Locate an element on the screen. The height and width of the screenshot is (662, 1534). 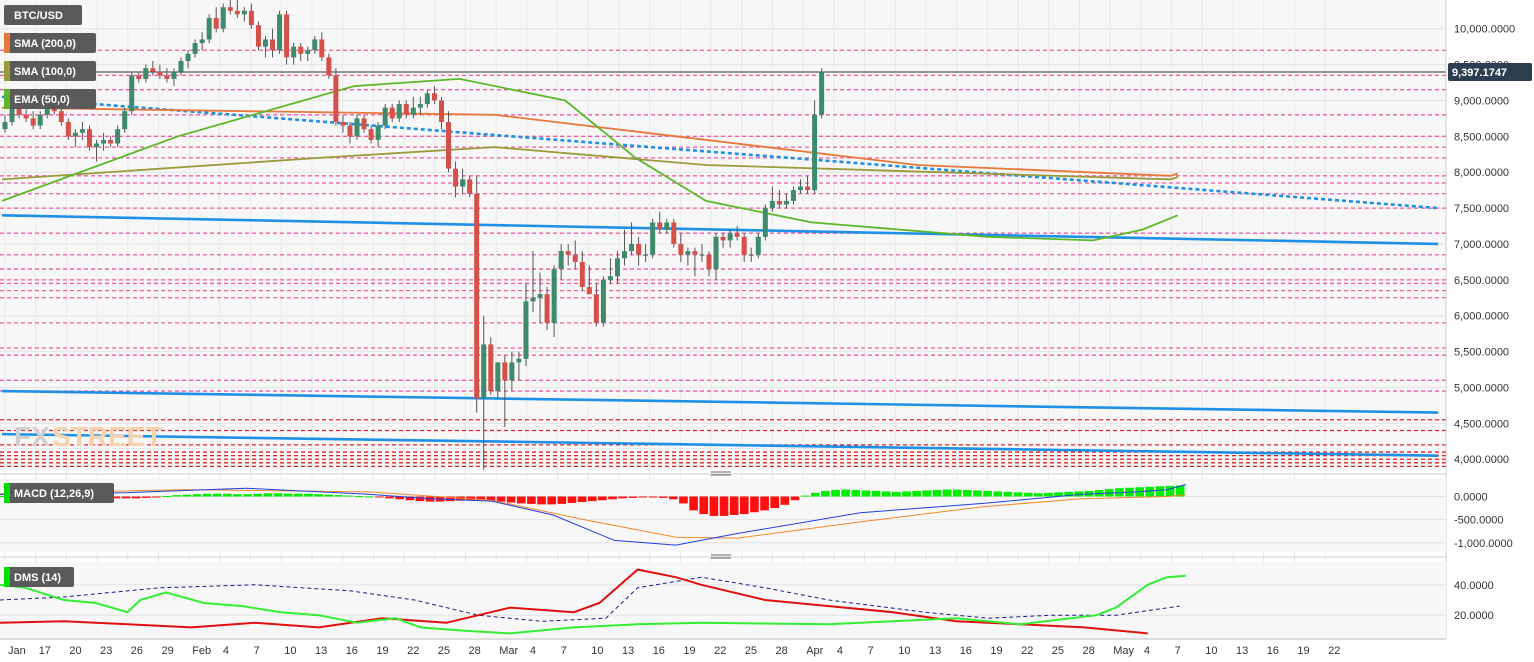
fxstreet-watermark: FX STREET is located at coordinates (88, 436).